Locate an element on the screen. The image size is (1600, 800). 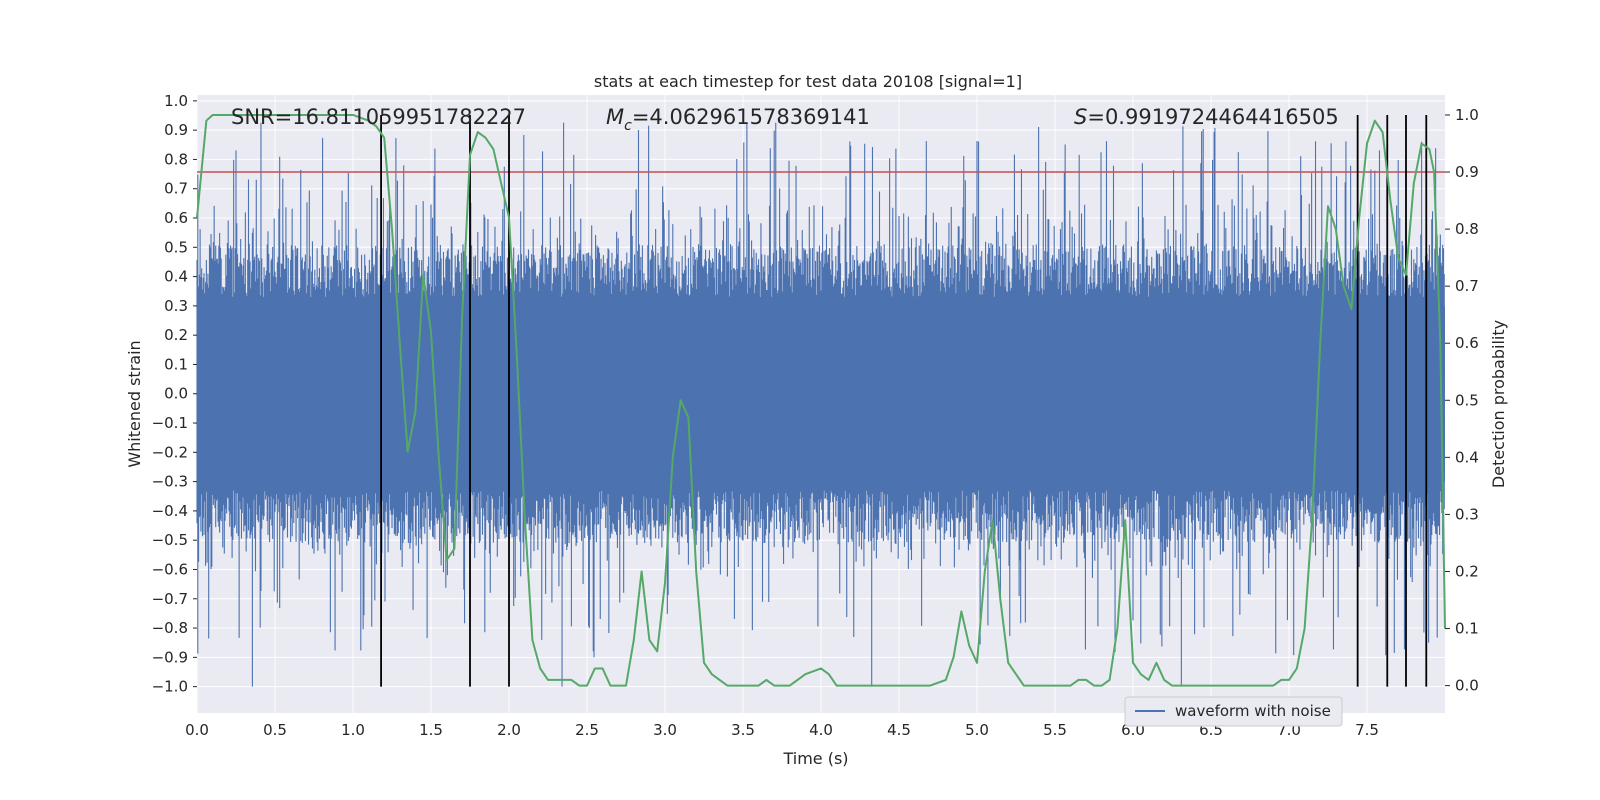
y-tick-label: 0.8 is located at coordinates (176, 159).